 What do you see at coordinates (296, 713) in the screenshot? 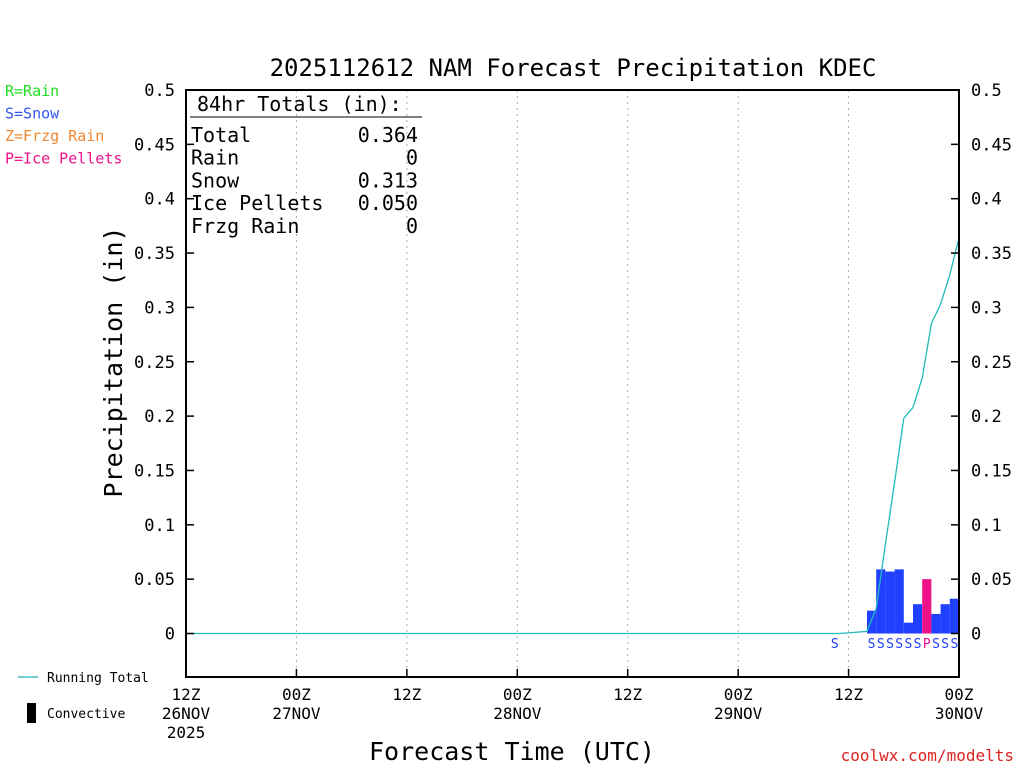
I see `x-tick-date: 27NOV` at bounding box center [296, 713].